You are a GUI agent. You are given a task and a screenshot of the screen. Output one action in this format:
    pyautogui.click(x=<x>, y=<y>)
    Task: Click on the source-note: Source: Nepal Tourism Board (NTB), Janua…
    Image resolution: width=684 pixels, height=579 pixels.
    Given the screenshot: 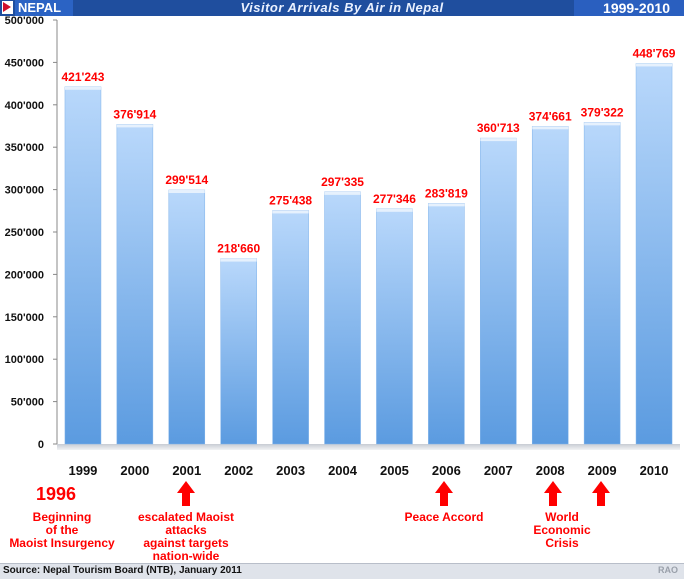 What is the action you would take?
    pyautogui.click(x=122, y=570)
    